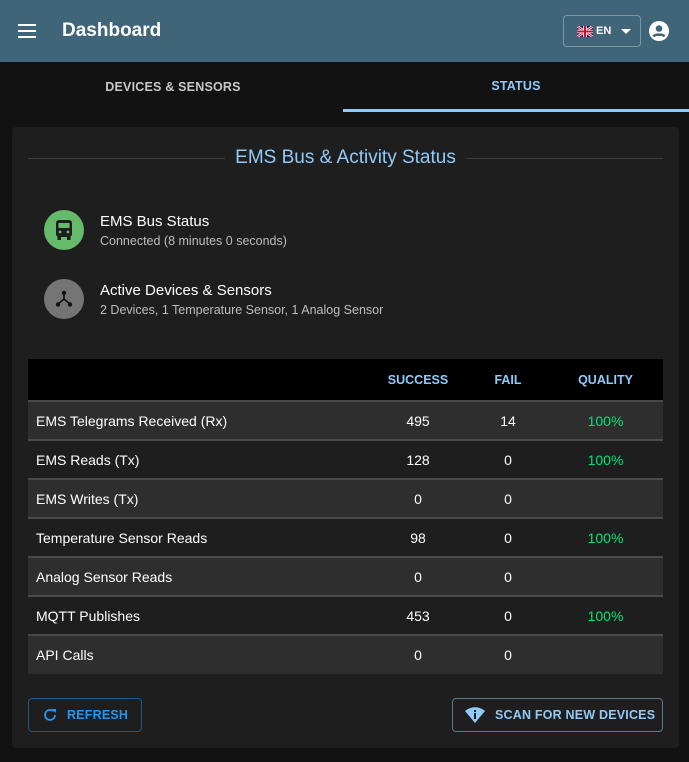 The image size is (689, 762). I want to click on col-fail: FAIL, so click(508, 379).